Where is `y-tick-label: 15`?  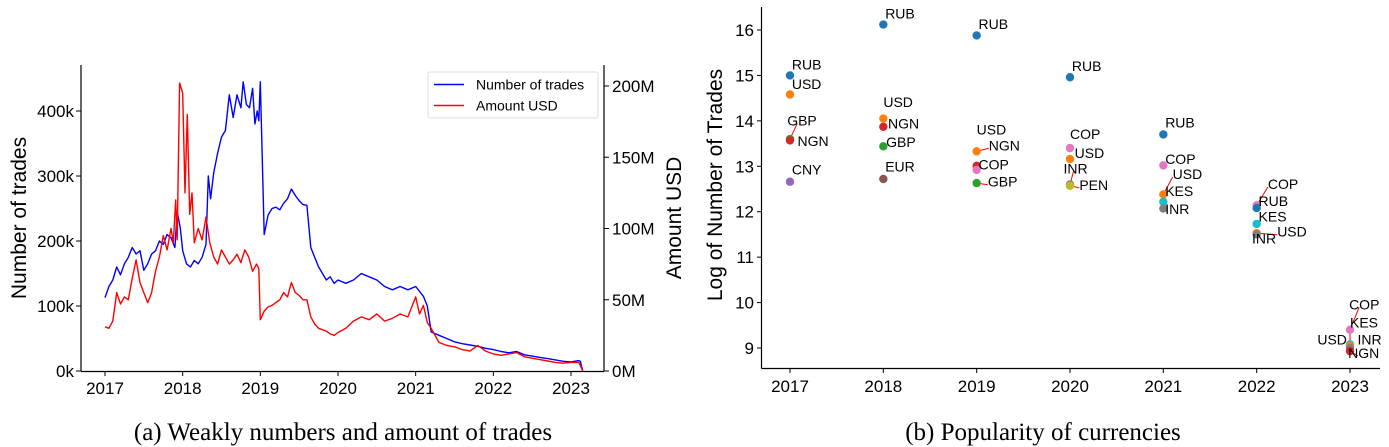
y-tick-label: 15 is located at coordinates (744, 75).